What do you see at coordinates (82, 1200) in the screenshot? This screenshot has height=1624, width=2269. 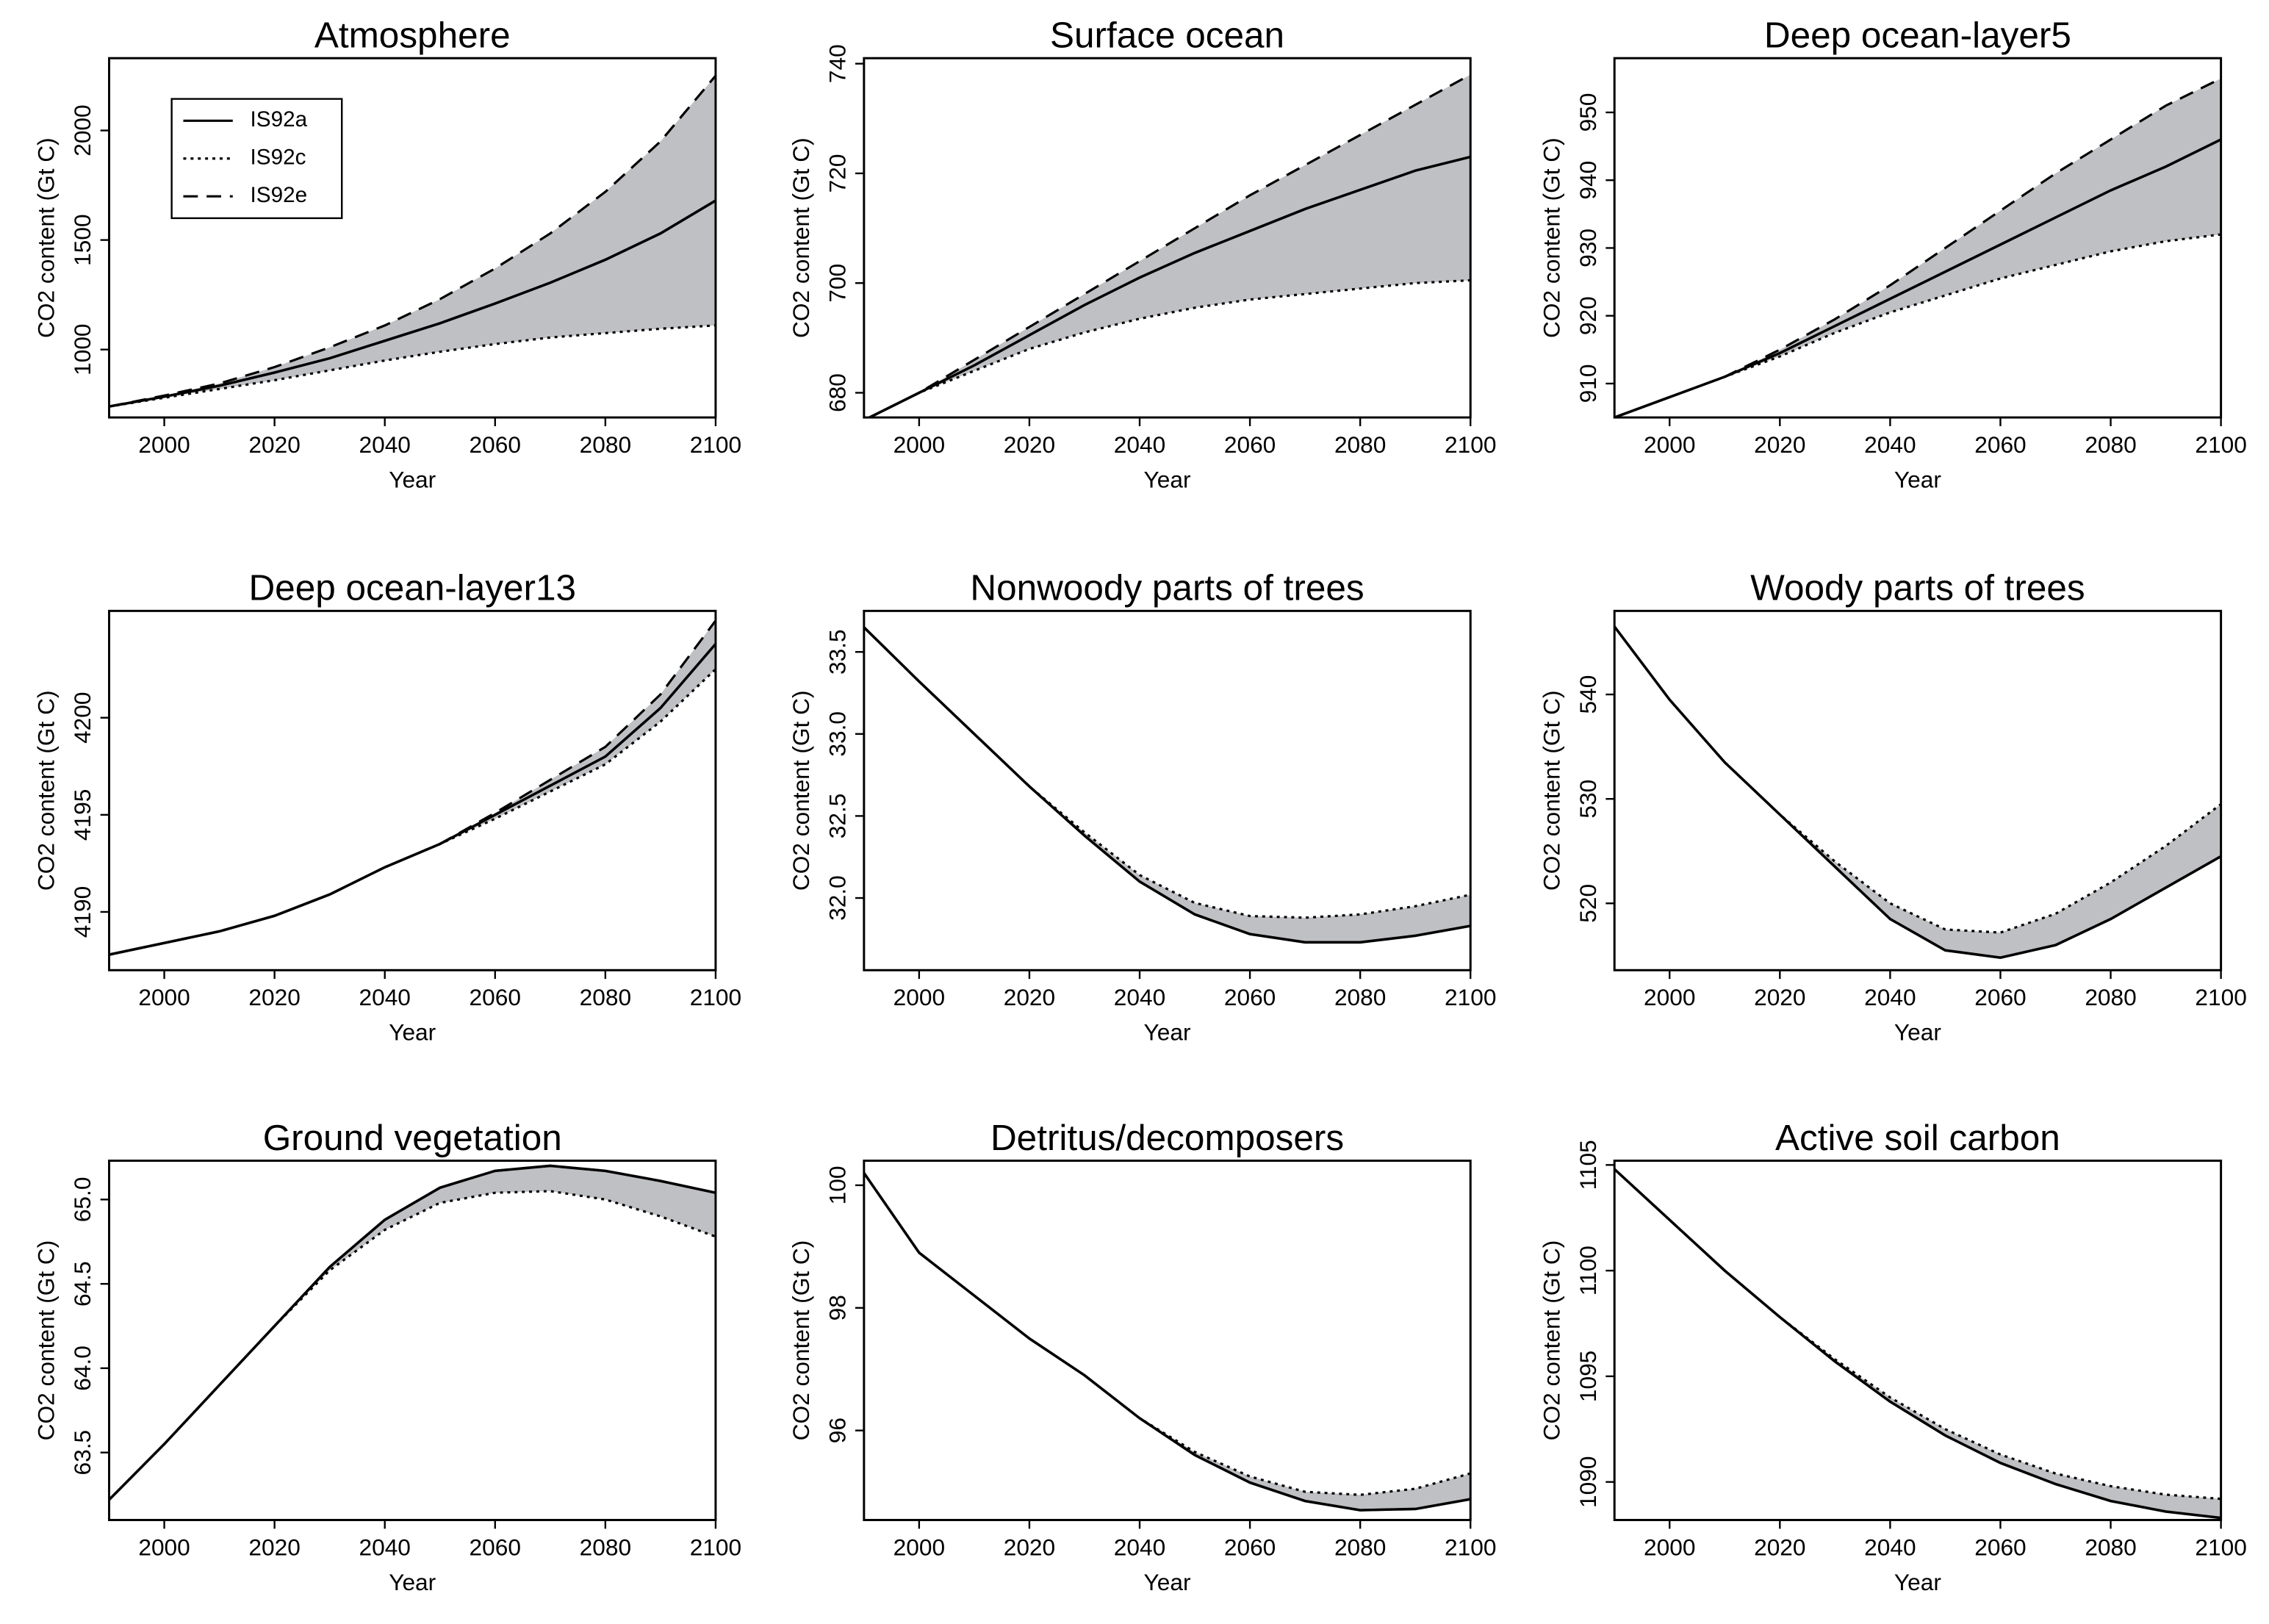 I see `y-tick-label: 65.0` at bounding box center [82, 1200].